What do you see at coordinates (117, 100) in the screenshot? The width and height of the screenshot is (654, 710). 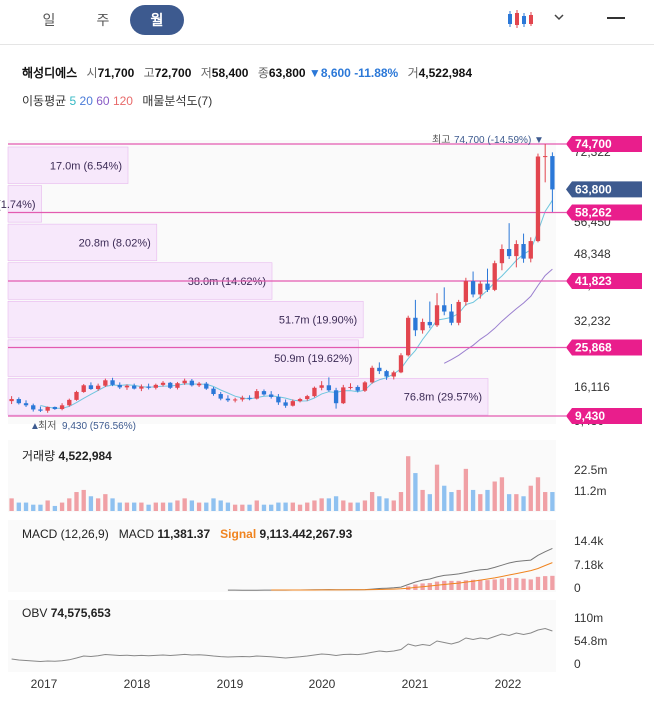 I see `indicator-legend: 이동평균 5 20 60 120 매물분석도(7)` at bounding box center [117, 100].